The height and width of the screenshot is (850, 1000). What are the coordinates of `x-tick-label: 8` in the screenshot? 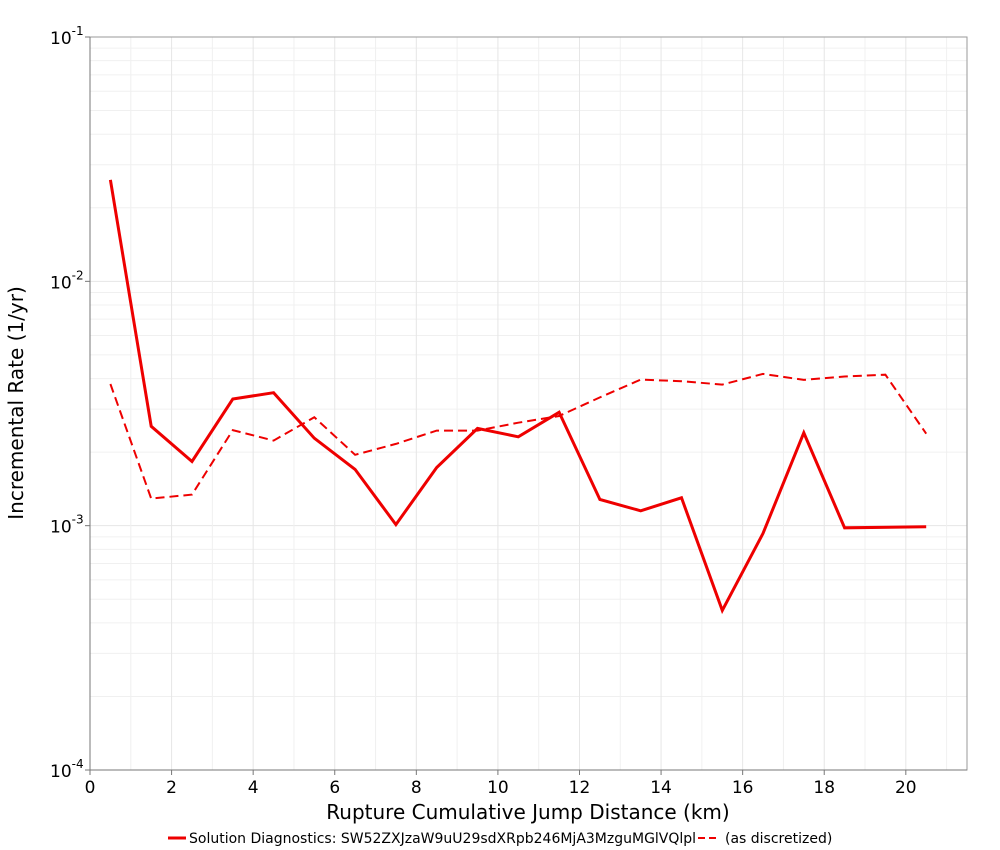 It's located at (416, 788).